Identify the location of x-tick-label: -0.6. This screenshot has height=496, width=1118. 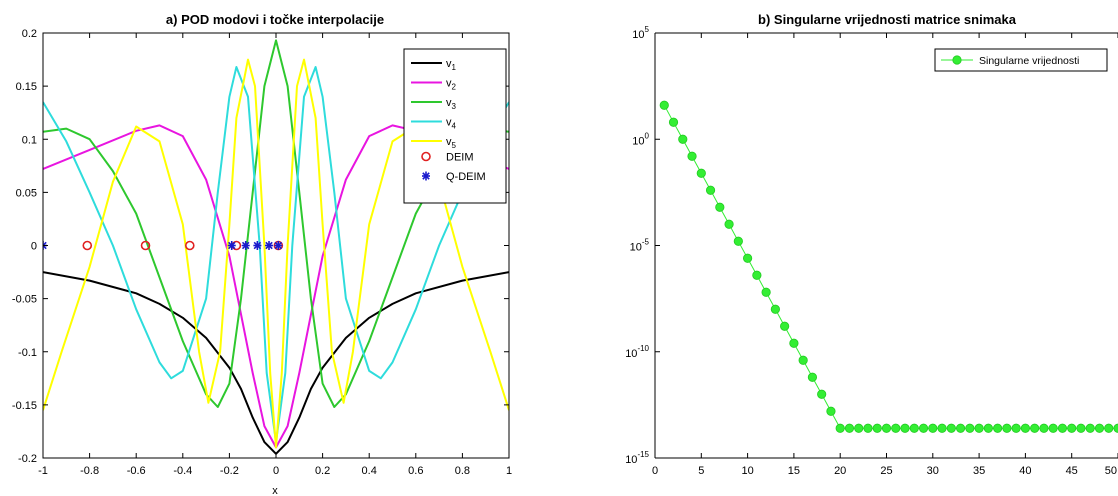
(136, 471).